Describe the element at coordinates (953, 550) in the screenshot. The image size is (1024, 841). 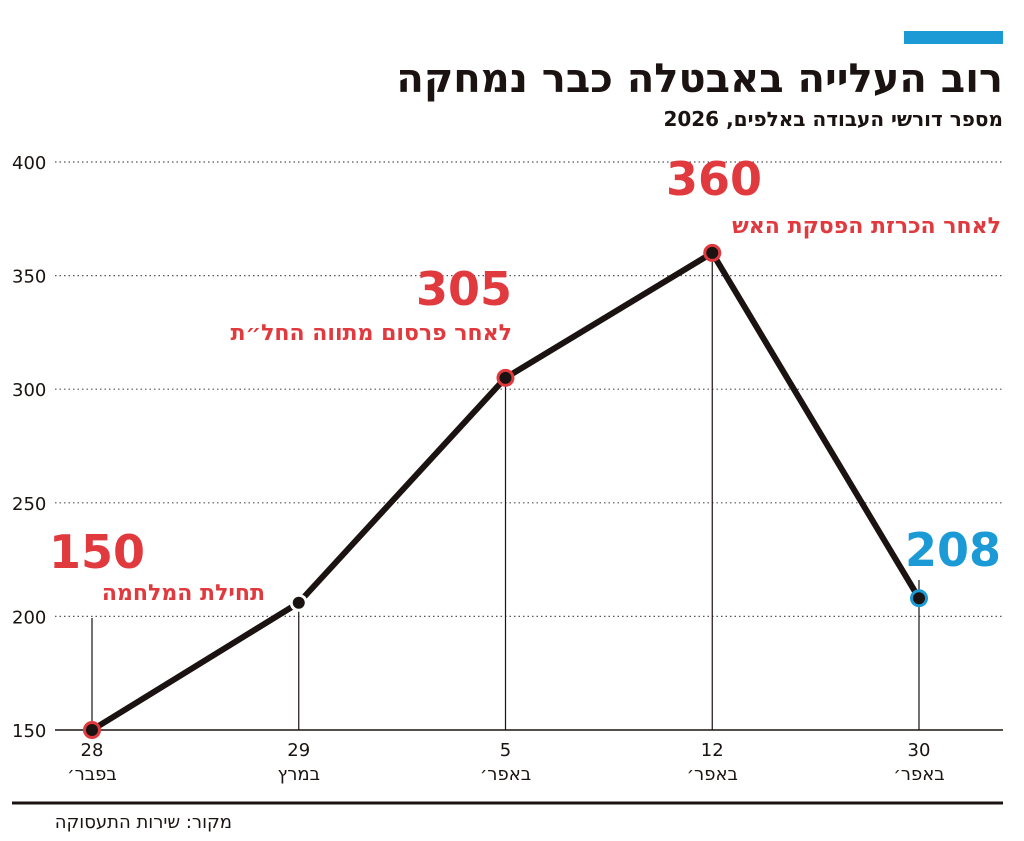
I see `value-label: 208` at that location.